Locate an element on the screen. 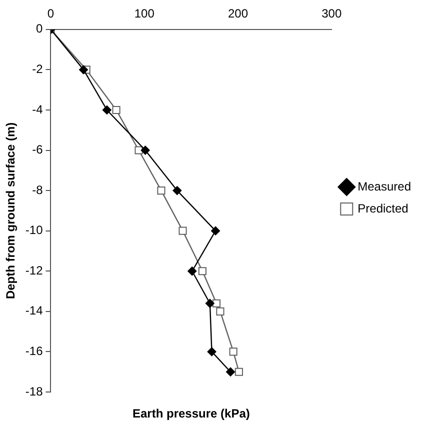  x-tick-label: 300 is located at coordinates (332, 13).